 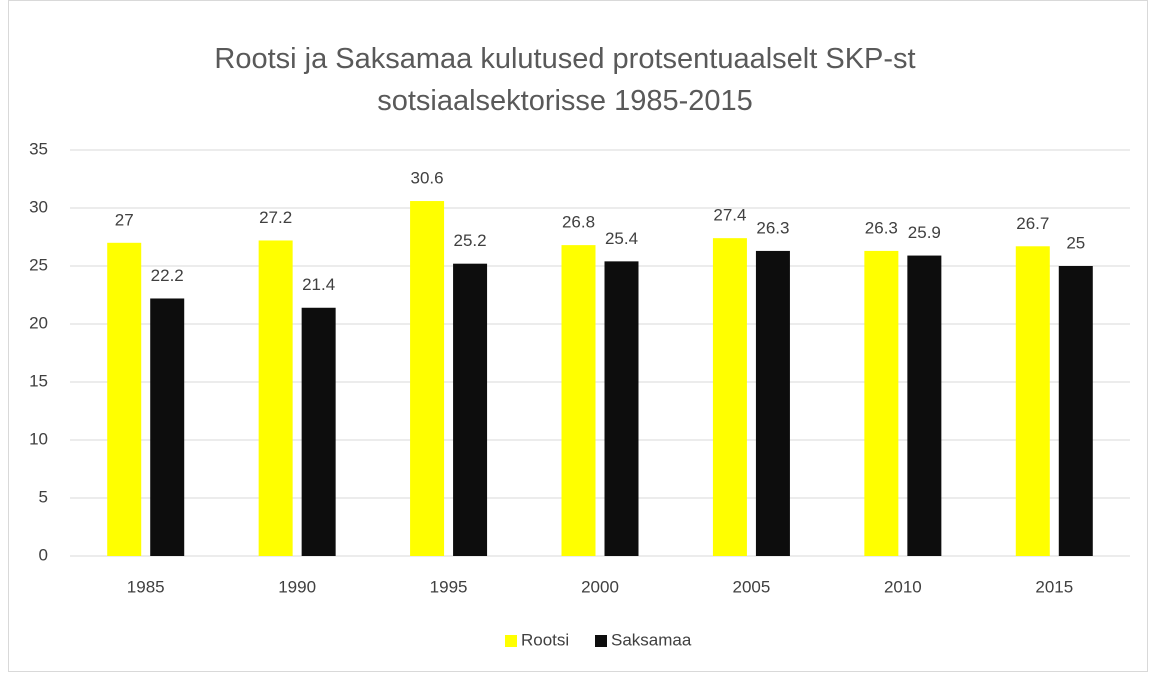 What do you see at coordinates (729, 215) in the screenshot?
I see `data-label: 27.4` at bounding box center [729, 215].